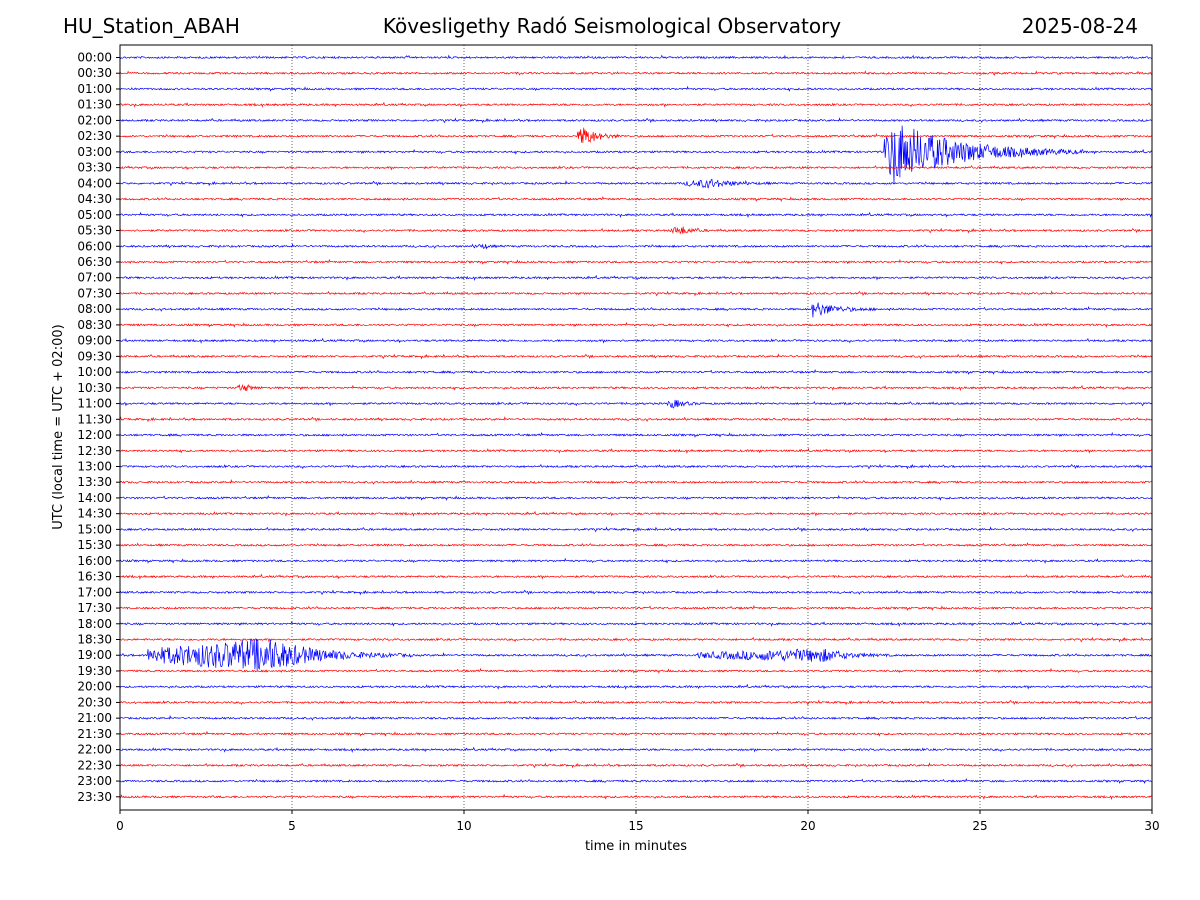 Image resolution: width=1200 pixels, height=900 pixels. I want to click on x-tick-label: 20, so click(807, 826).